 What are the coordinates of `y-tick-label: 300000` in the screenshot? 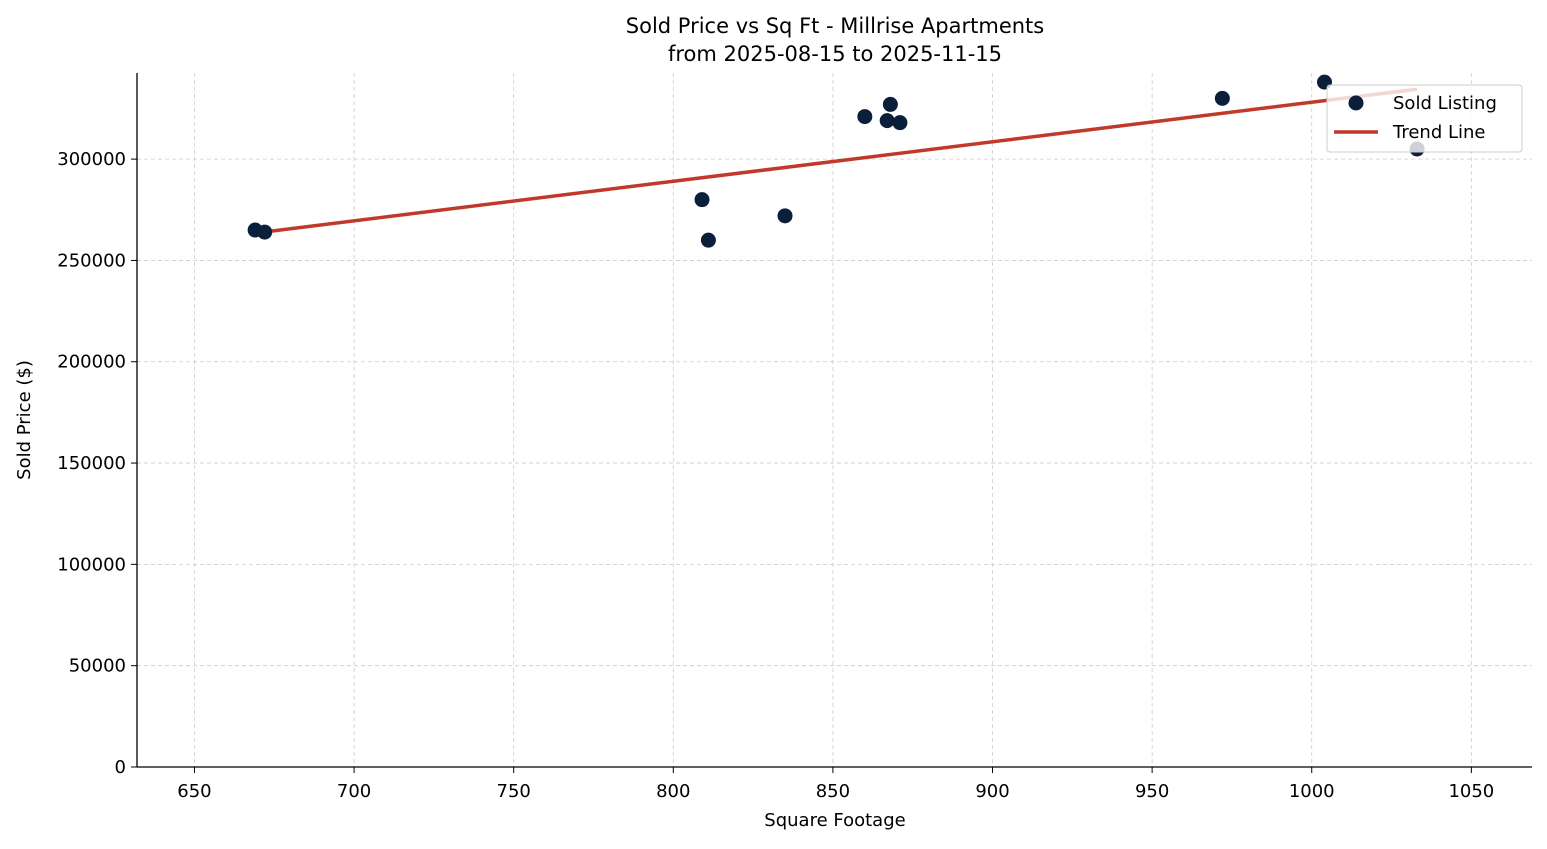 It's located at (91, 159).